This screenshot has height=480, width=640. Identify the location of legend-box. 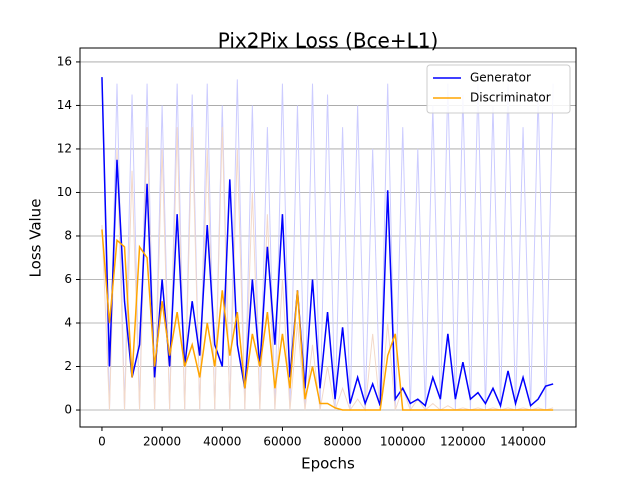
(498, 89).